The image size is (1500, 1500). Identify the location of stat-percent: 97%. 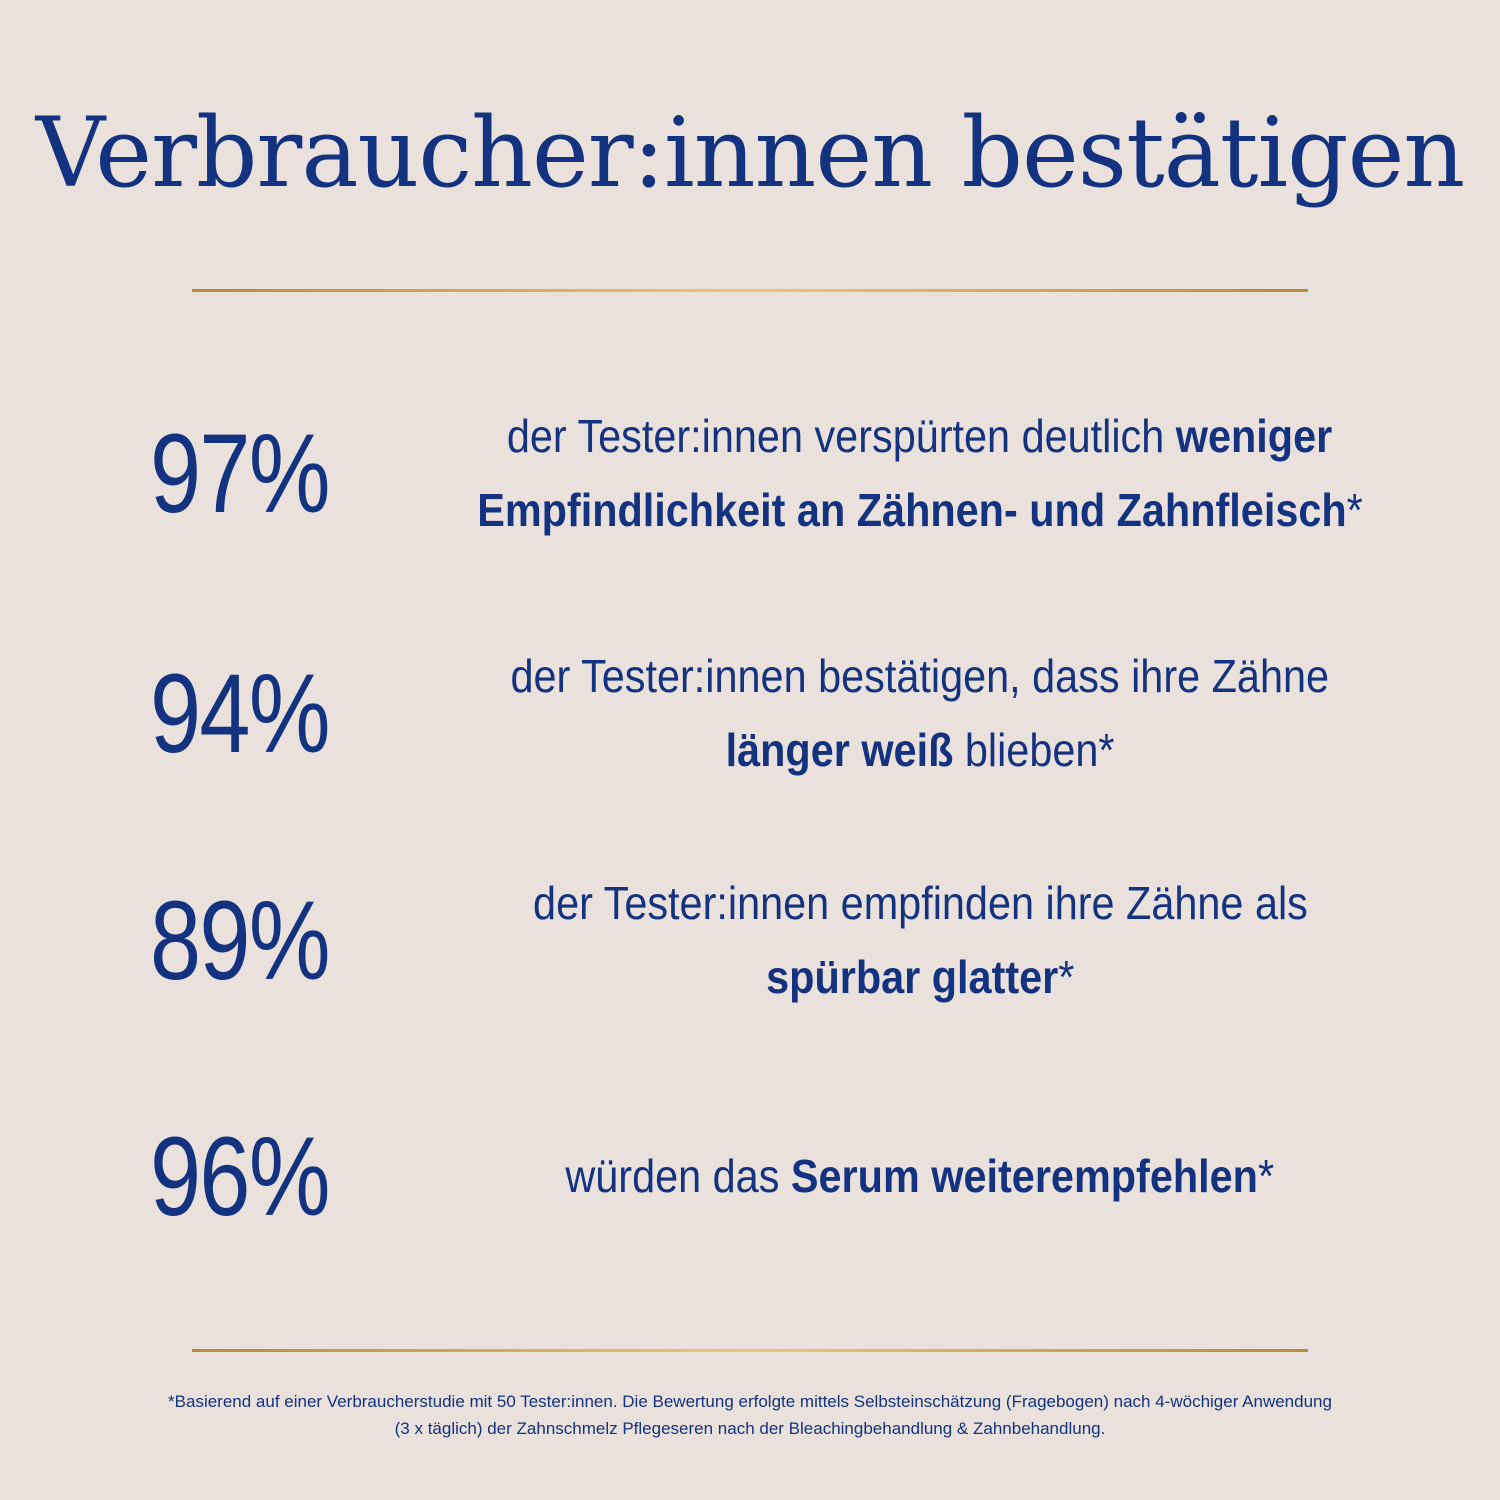
(240, 473).